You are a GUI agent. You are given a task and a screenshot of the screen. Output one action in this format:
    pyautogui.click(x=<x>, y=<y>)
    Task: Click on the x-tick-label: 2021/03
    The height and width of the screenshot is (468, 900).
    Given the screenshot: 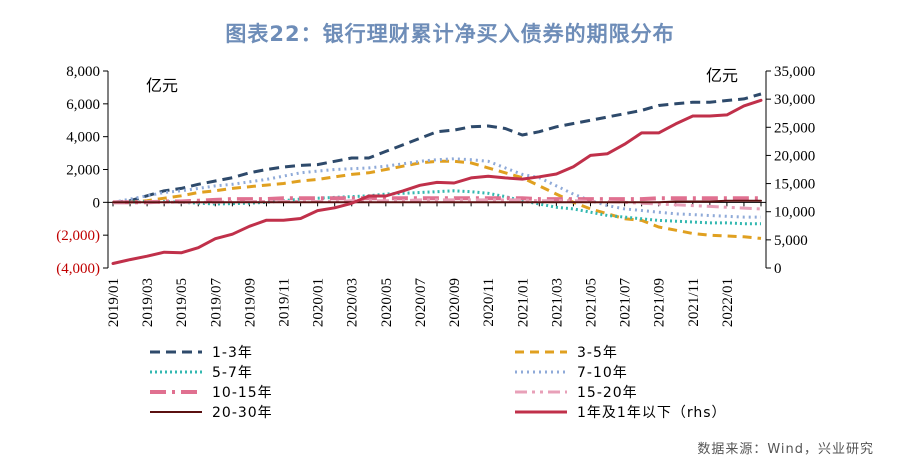 What is the action you would take?
    pyautogui.click(x=557, y=302)
    